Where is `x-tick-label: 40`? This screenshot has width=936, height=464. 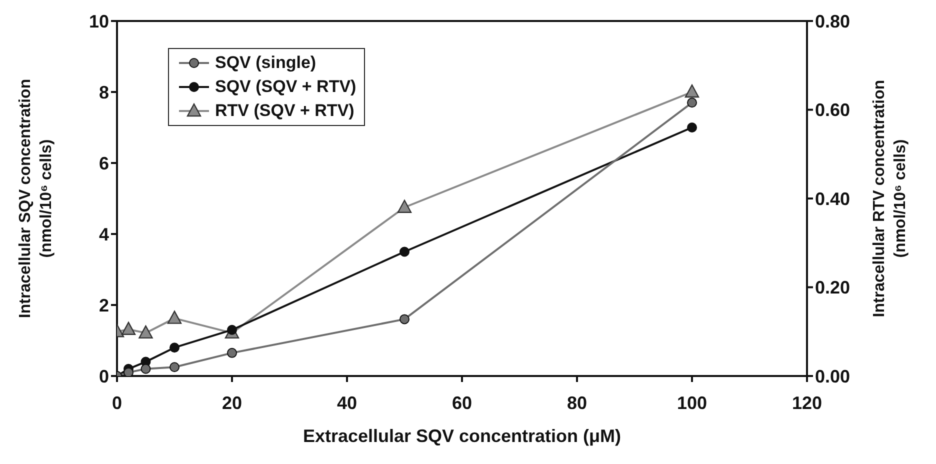 x-tick-label: 40 is located at coordinates (347, 402).